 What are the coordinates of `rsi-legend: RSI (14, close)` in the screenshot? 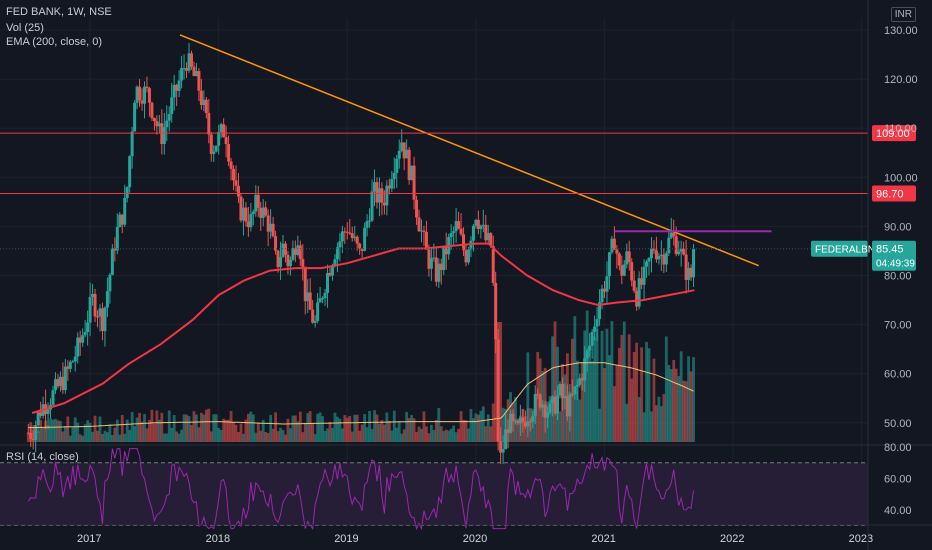 It's located at (42, 457).